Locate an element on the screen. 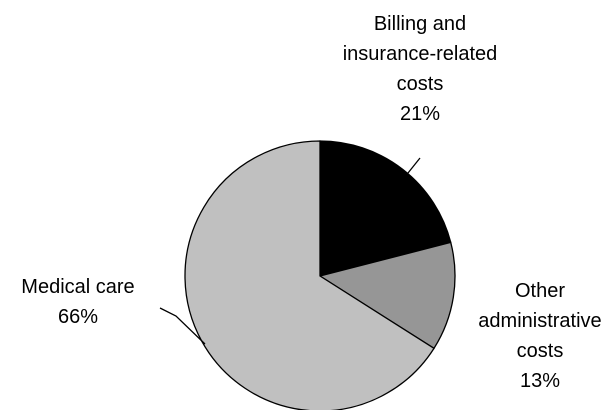 Image resolution: width=616 pixels, height=410 pixels. slice-value-label: 21% is located at coordinates (420, 114).